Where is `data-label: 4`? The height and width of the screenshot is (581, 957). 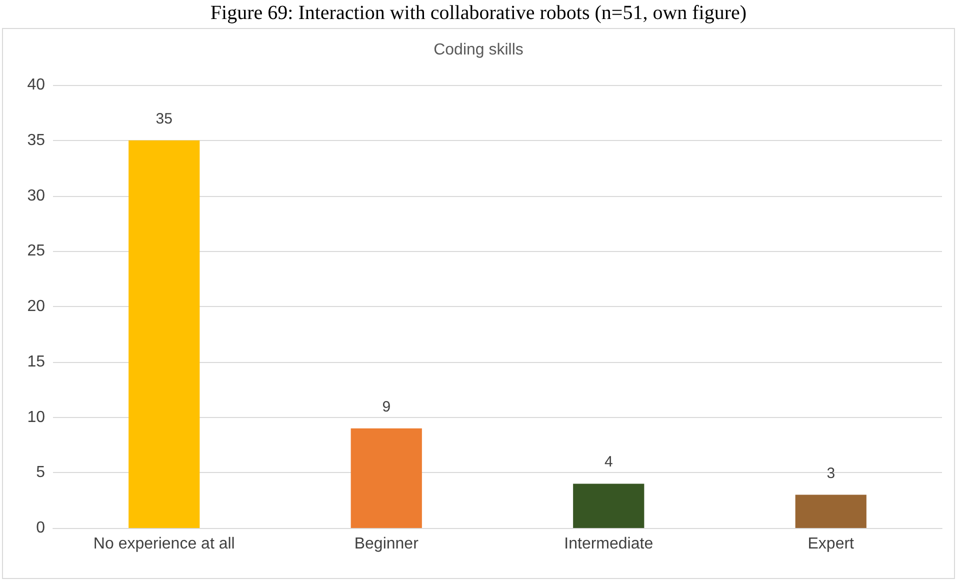 data-label: 4 is located at coordinates (608, 462).